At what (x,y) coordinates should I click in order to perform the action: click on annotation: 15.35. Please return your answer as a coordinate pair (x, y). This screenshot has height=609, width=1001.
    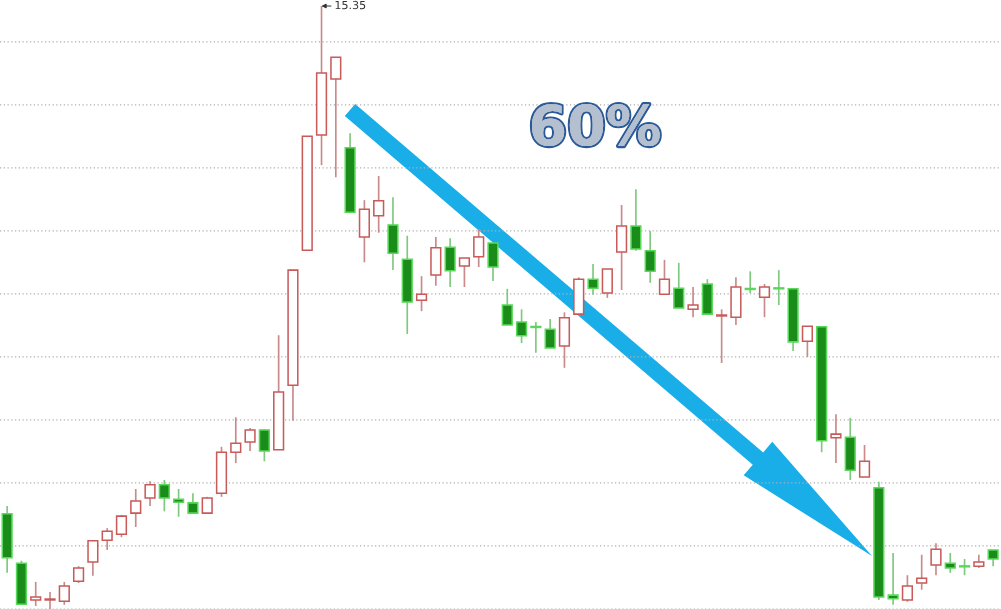
    Looking at the image, I should click on (350, 5).